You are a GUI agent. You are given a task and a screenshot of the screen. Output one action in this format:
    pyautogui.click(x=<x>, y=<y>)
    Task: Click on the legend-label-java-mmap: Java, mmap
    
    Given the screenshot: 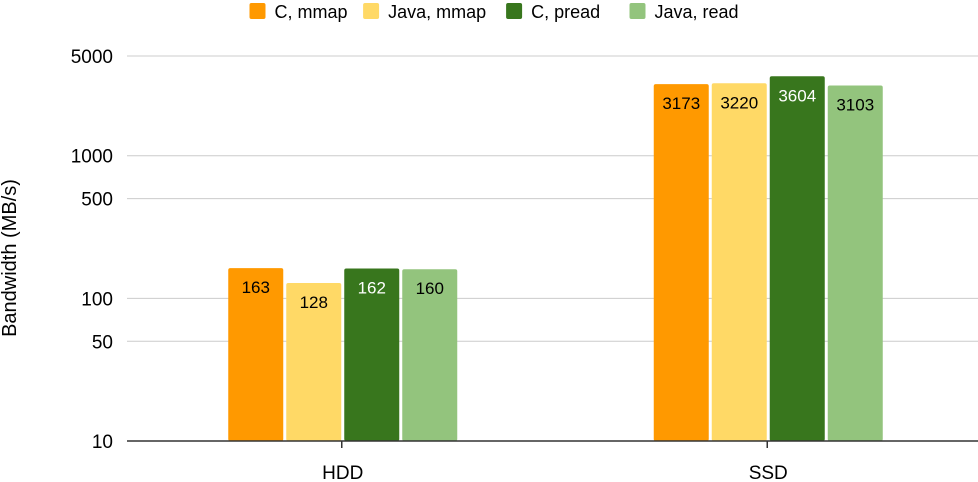 What is the action you would take?
    pyautogui.click(x=437, y=12)
    